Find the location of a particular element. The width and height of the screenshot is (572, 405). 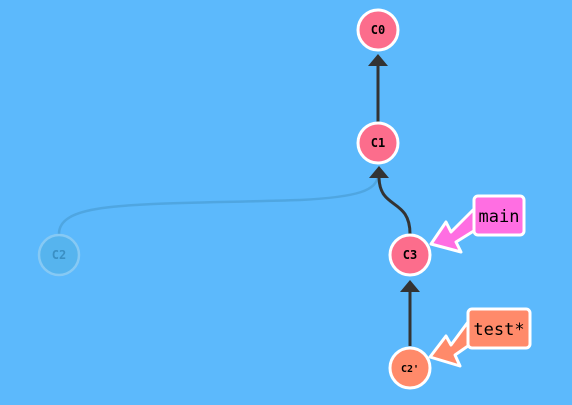

commit-label-c0: C0 is located at coordinates (378, 30).